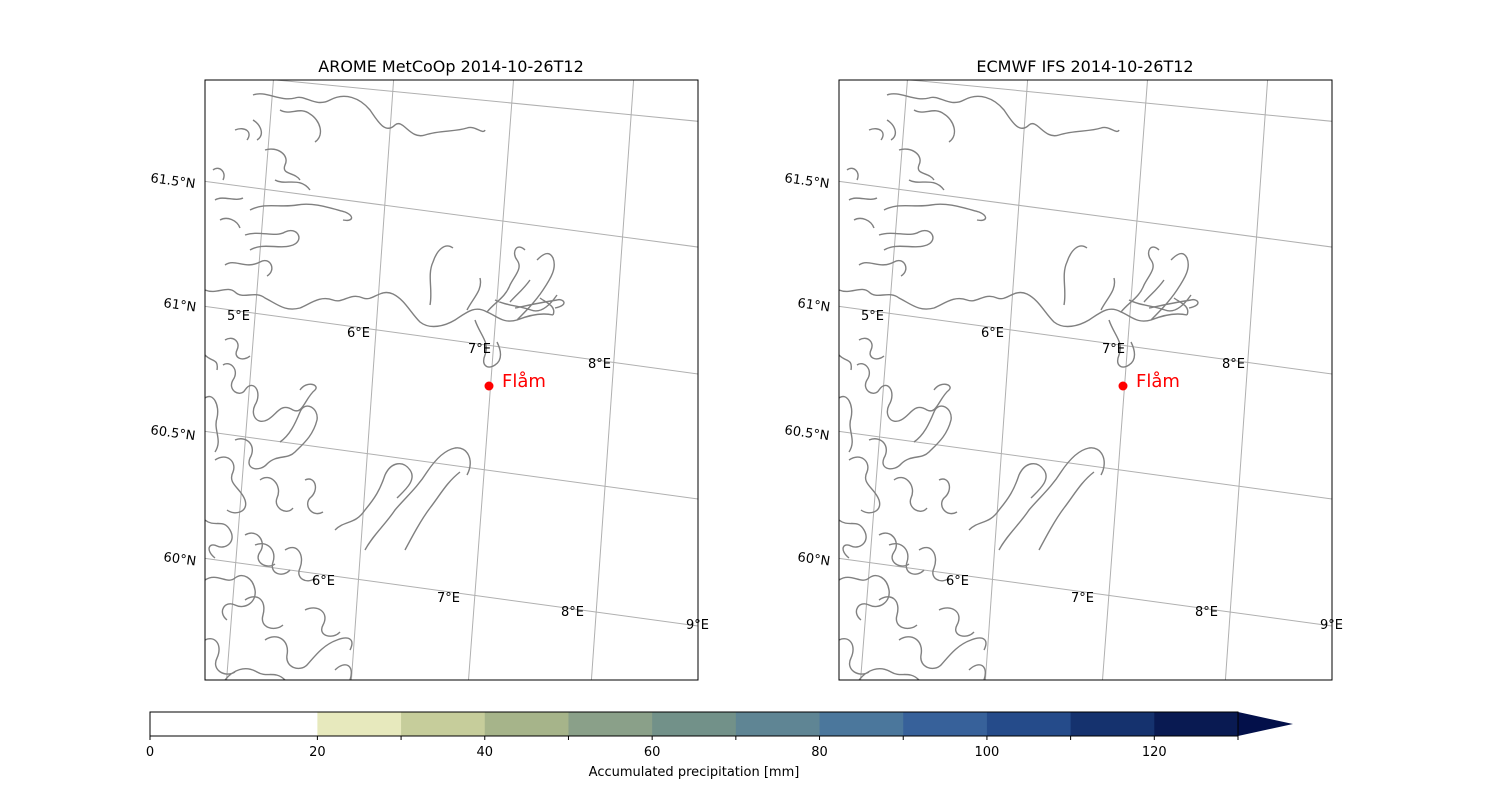 This screenshot has height=800, width=1500. What do you see at coordinates (694, 772) in the screenshot?
I see `colorbar-label: Accumulated precipitation [mm]` at bounding box center [694, 772].